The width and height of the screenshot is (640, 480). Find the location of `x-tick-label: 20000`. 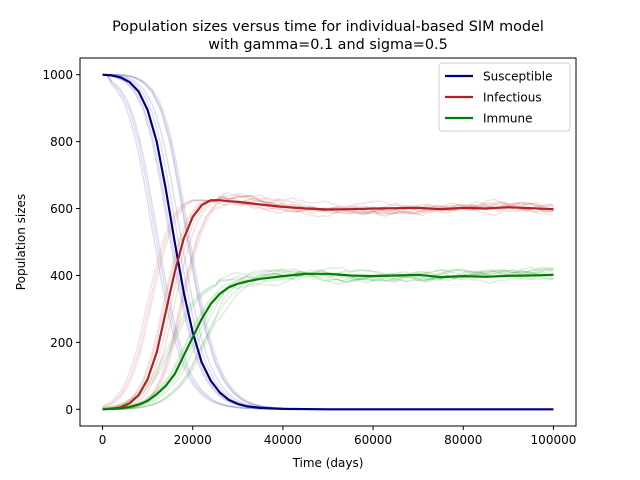

x-tick-label: 20000 is located at coordinates (193, 440).